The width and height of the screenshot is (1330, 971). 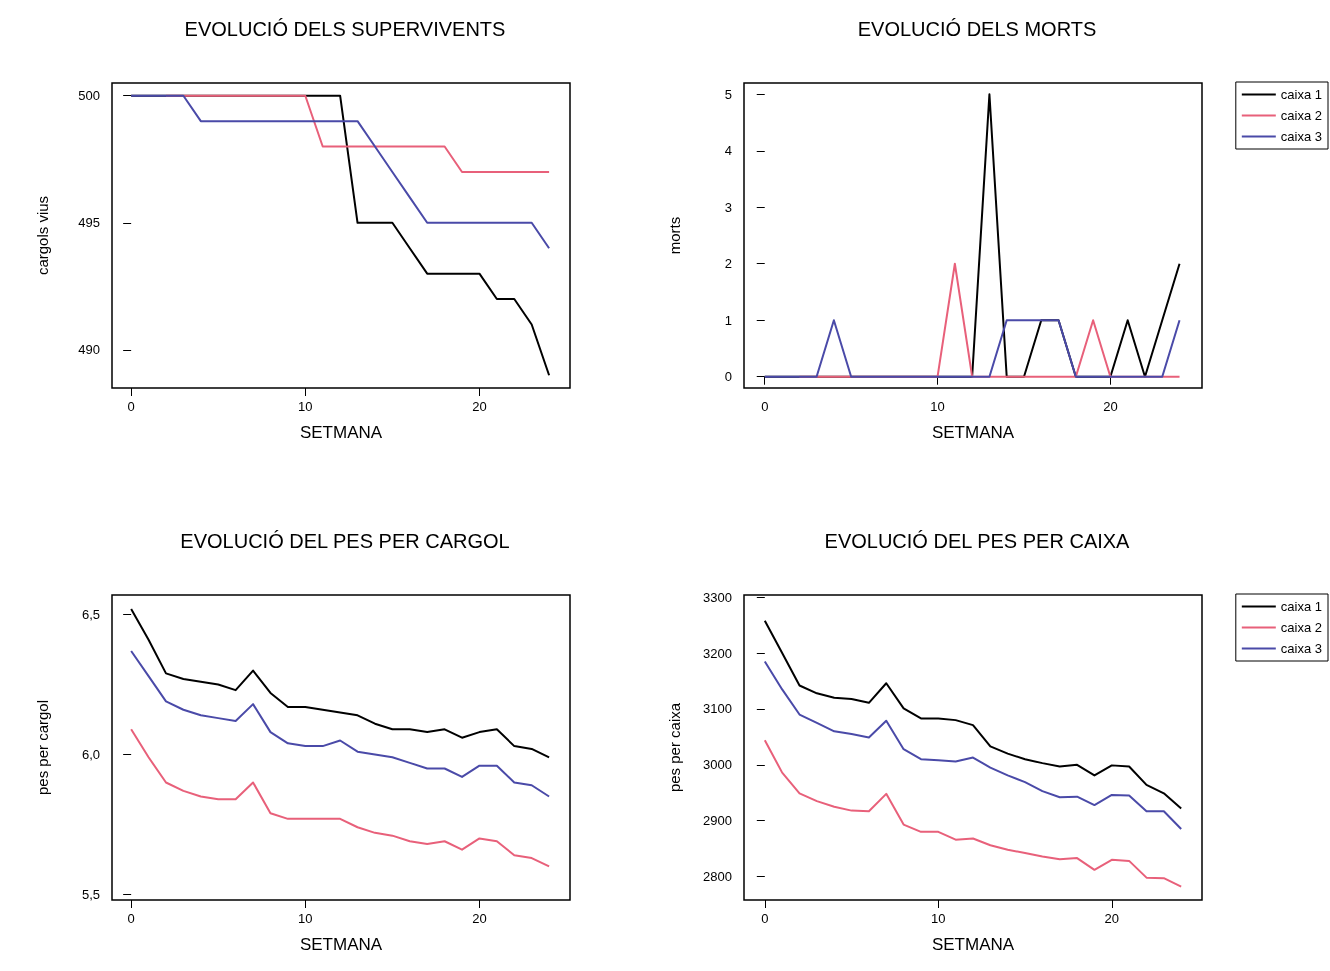 What do you see at coordinates (90, 894) in the screenshot?
I see `y-tick-label: 5,5` at bounding box center [90, 894].